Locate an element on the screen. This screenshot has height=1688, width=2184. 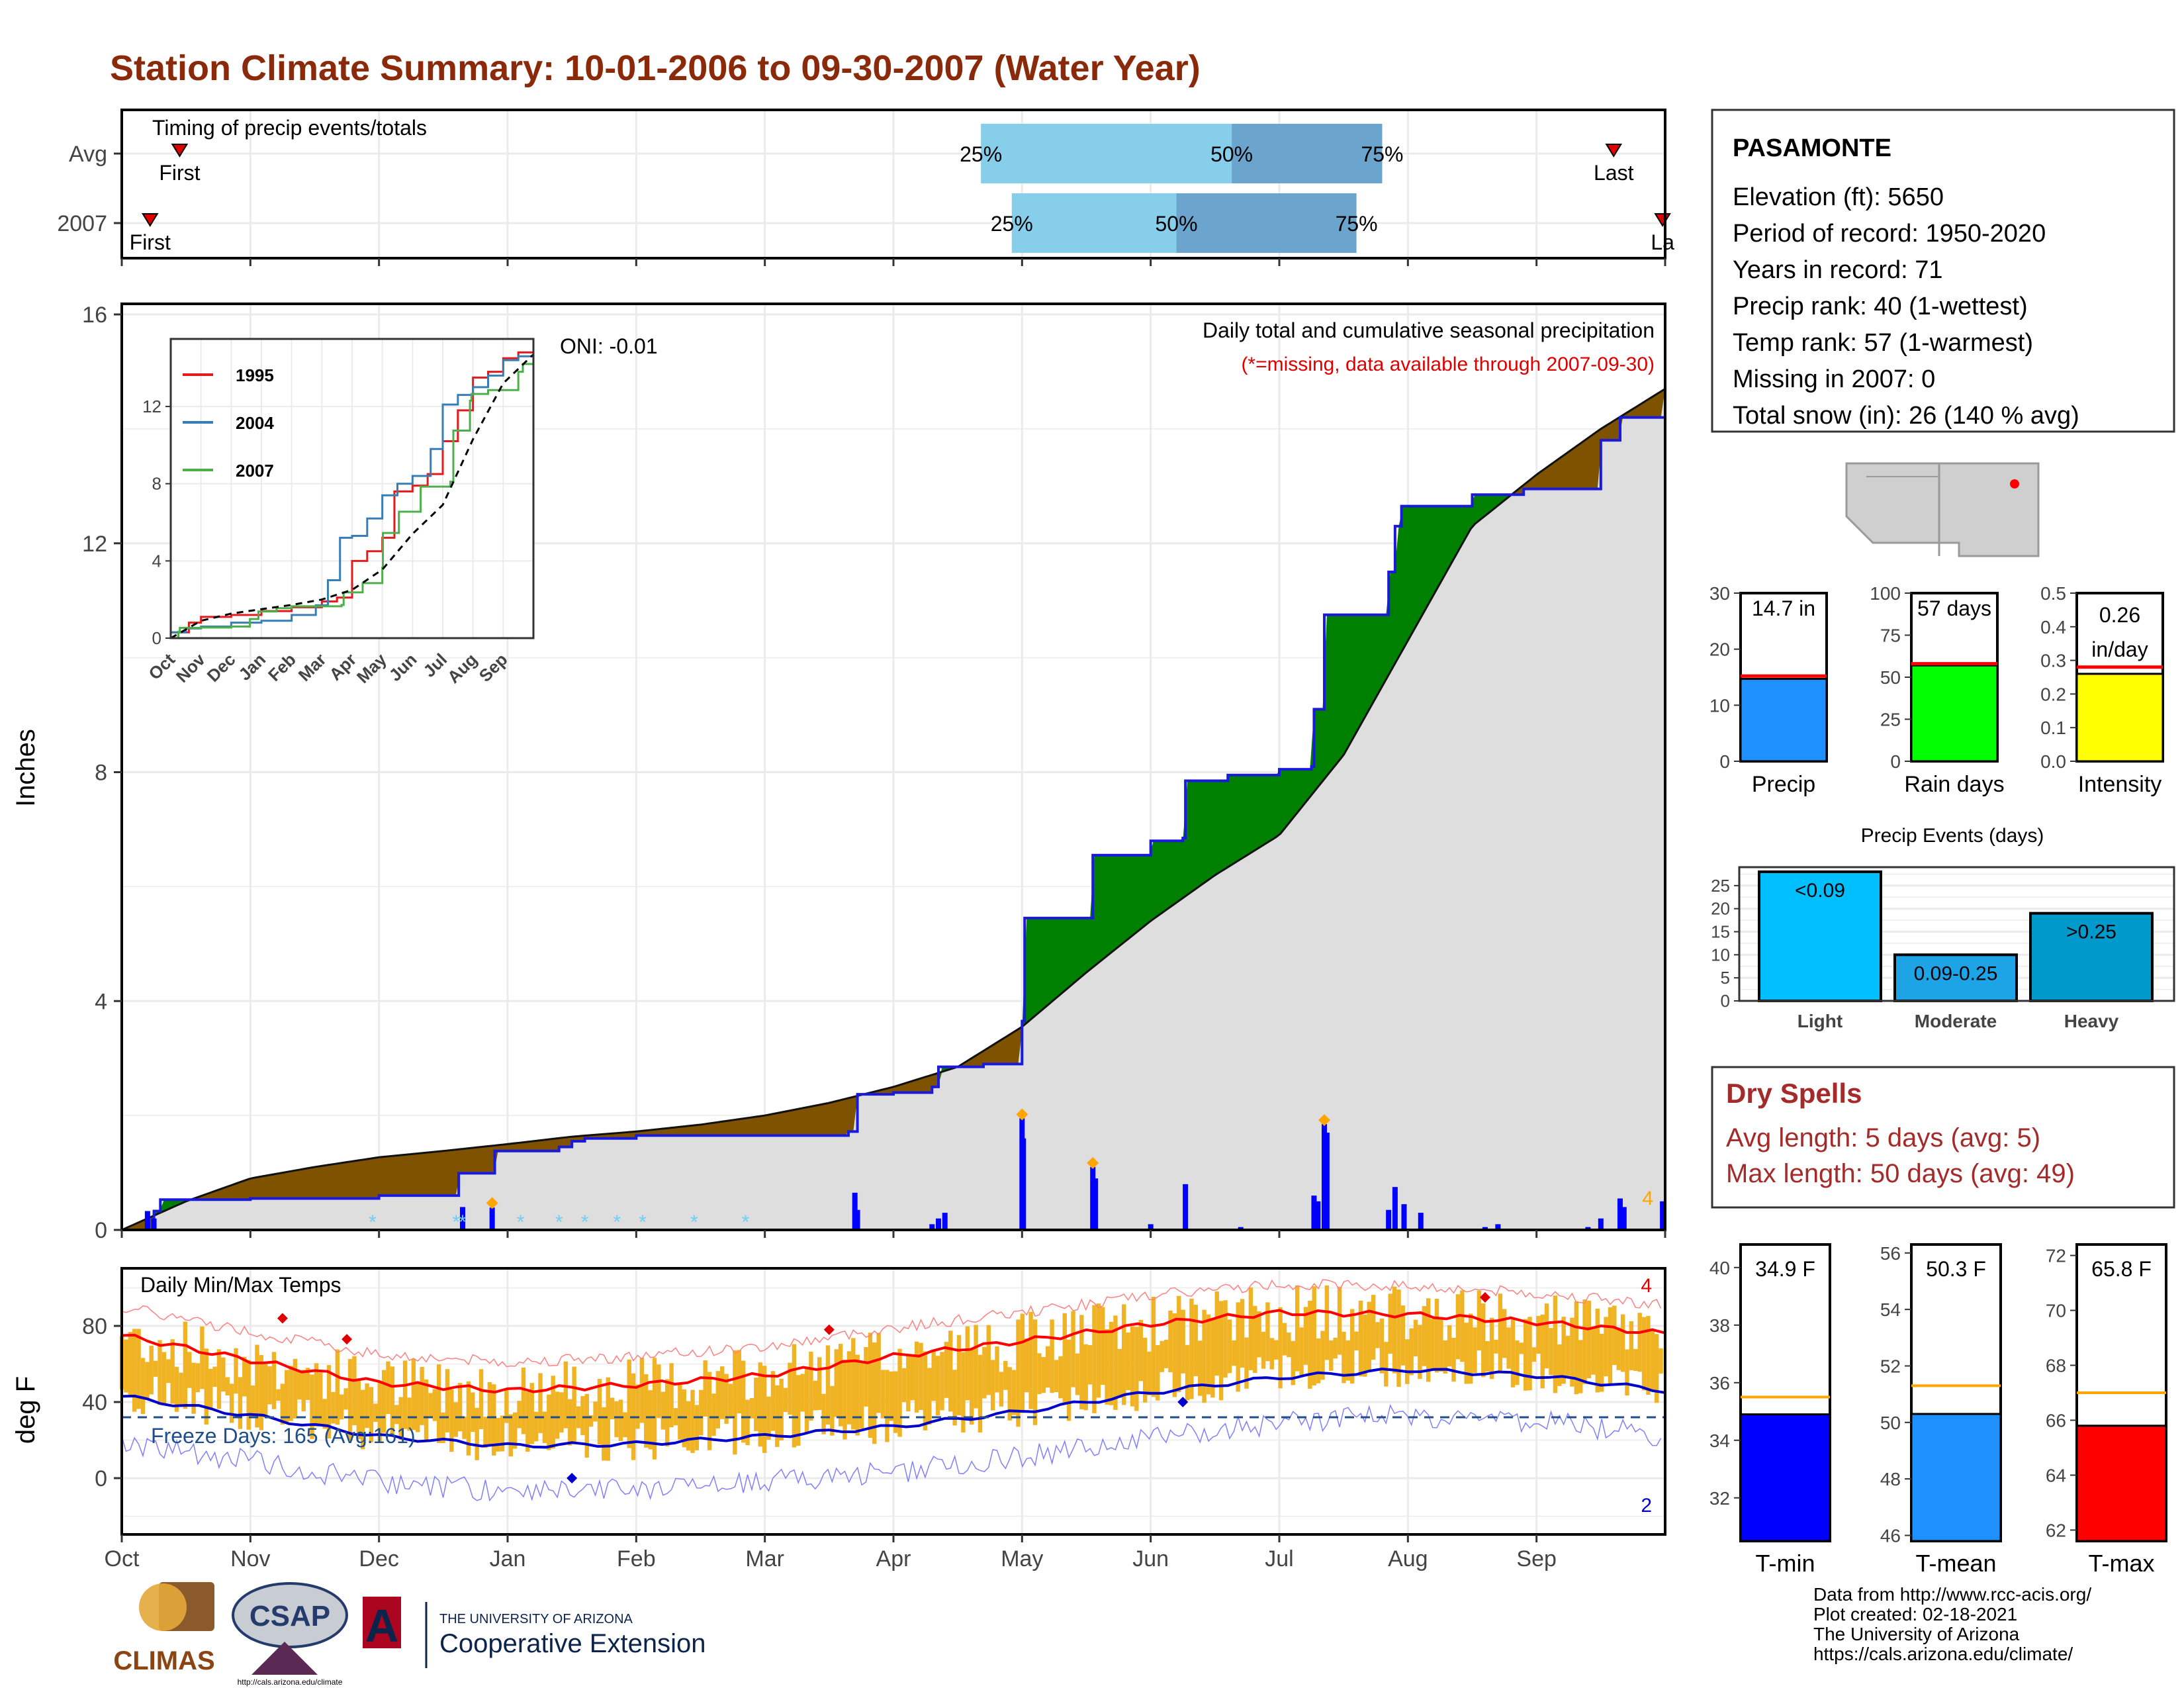
inset-legend-label: 2004 is located at coordinates (255, 423).